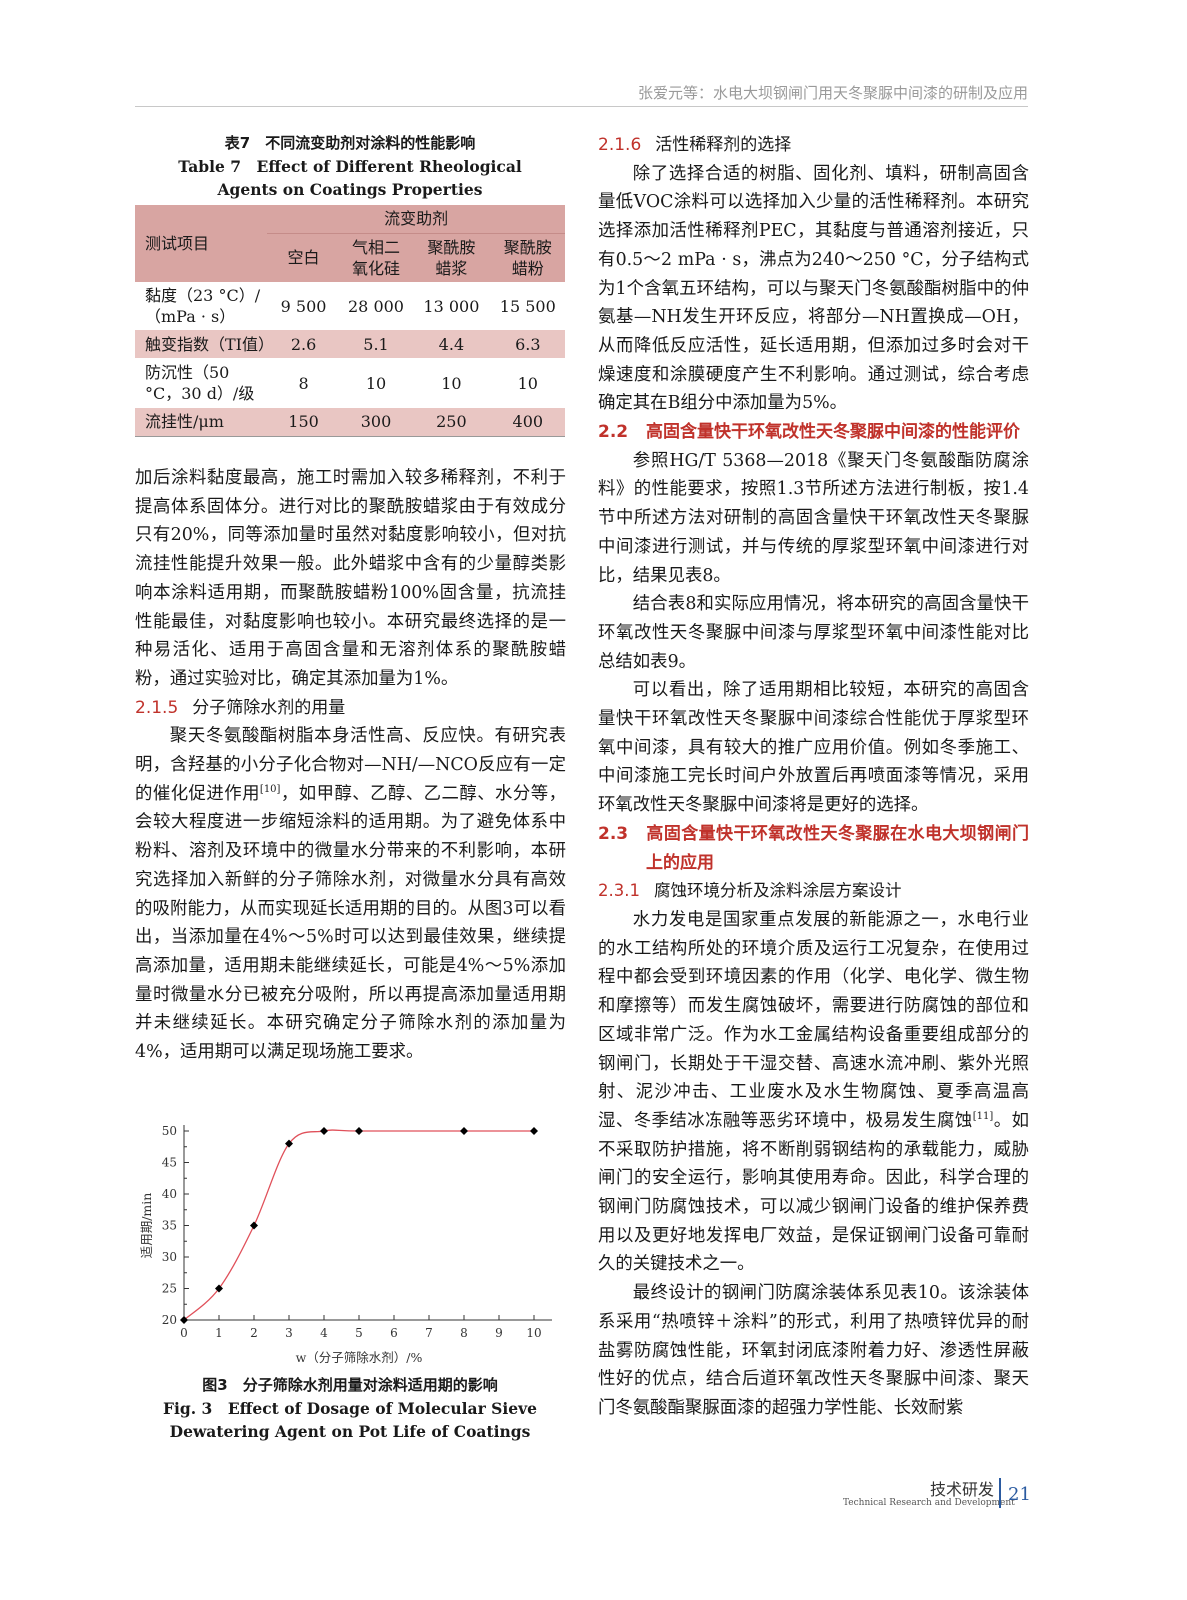 The height and width of the screenshot is (1600, 1187). I want to click on cell: 9 500, so click(303, 306).